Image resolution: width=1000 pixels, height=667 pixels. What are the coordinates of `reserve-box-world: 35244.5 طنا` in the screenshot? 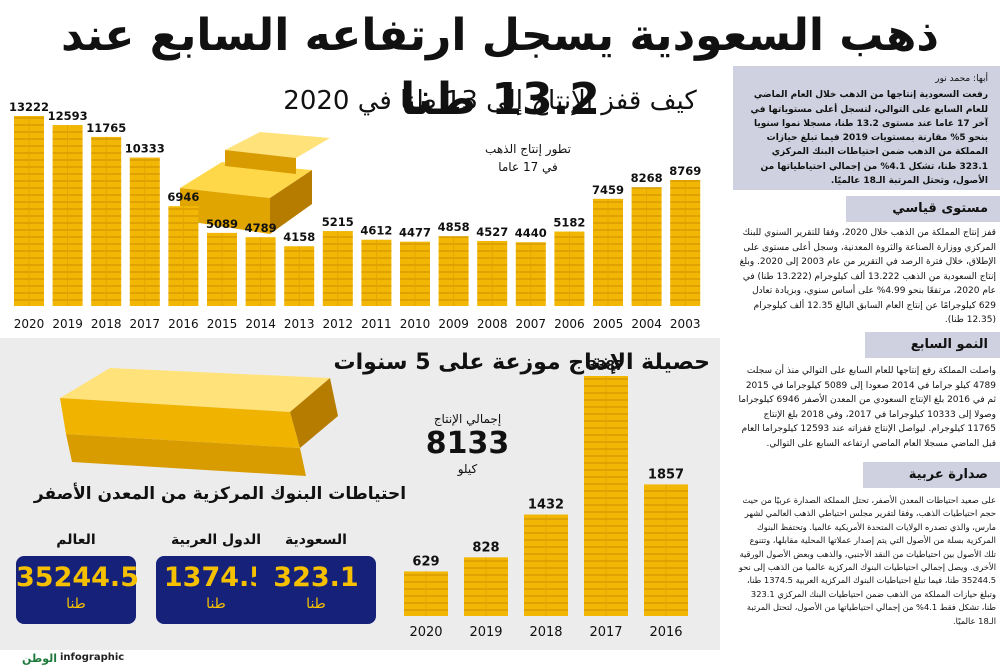 It's located at (77, 590).